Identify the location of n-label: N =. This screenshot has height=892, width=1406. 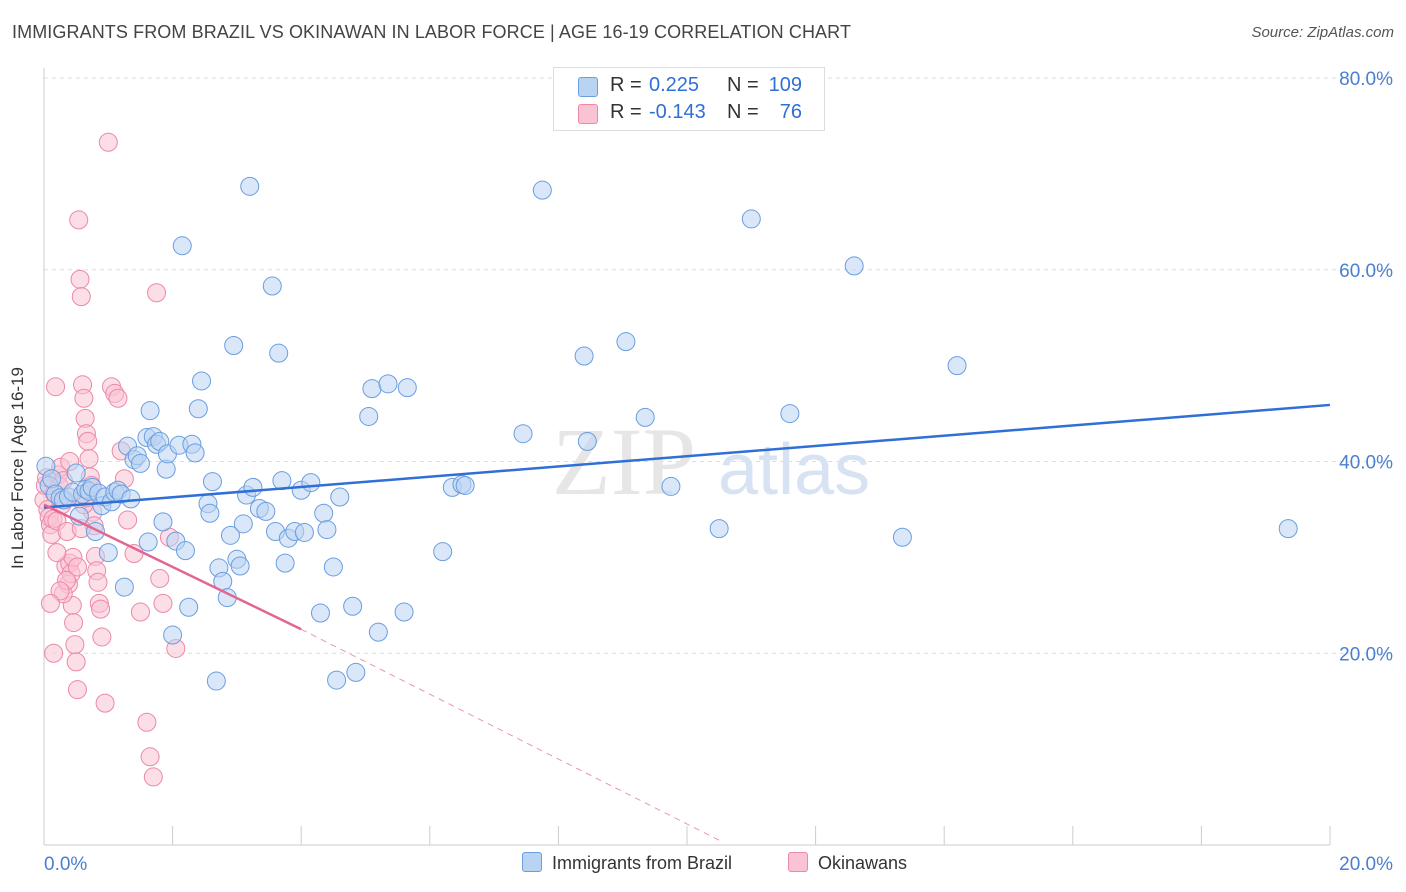
(743, 112).